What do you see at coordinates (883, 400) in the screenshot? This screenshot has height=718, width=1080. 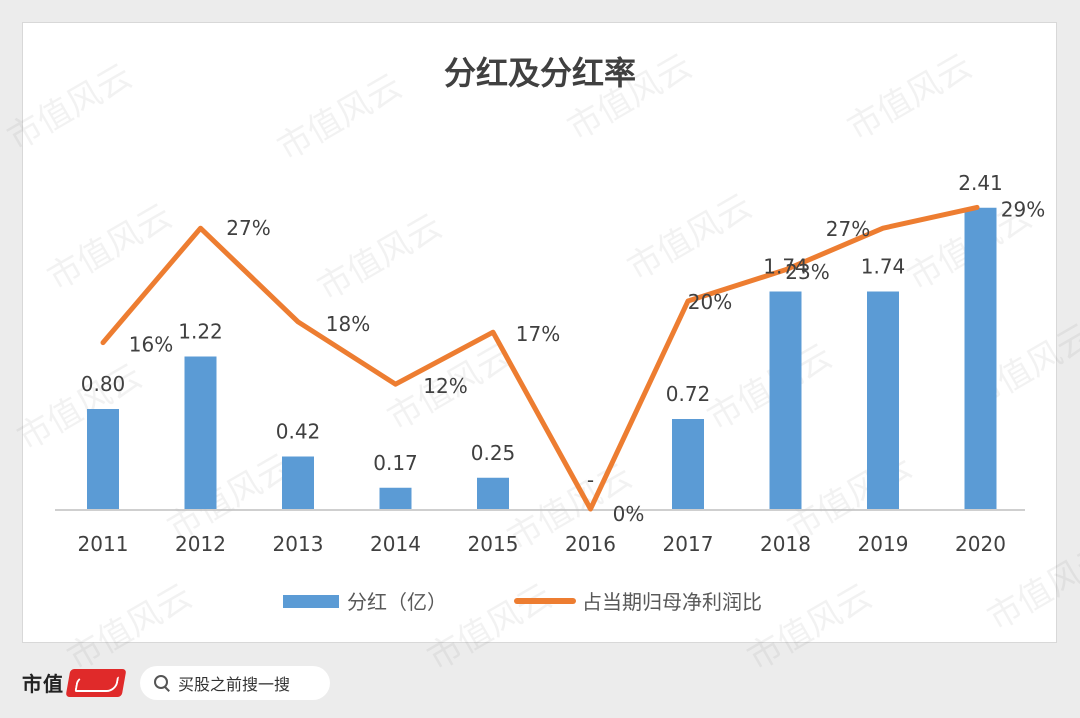 I see `bar-2019` at bounding box center [883, 400].